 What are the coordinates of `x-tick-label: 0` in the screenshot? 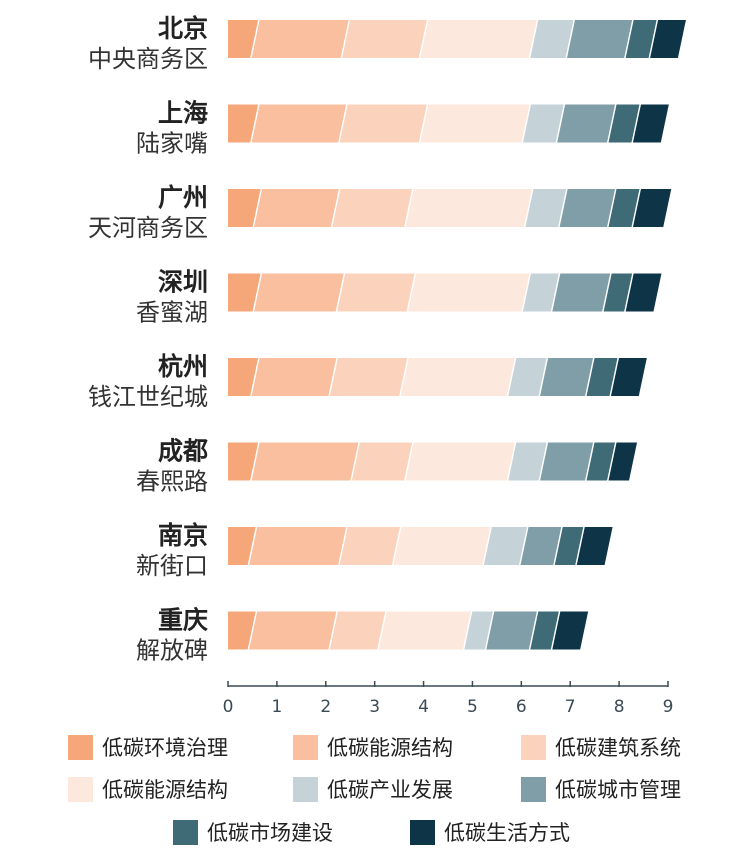 It's located at (228, 707).